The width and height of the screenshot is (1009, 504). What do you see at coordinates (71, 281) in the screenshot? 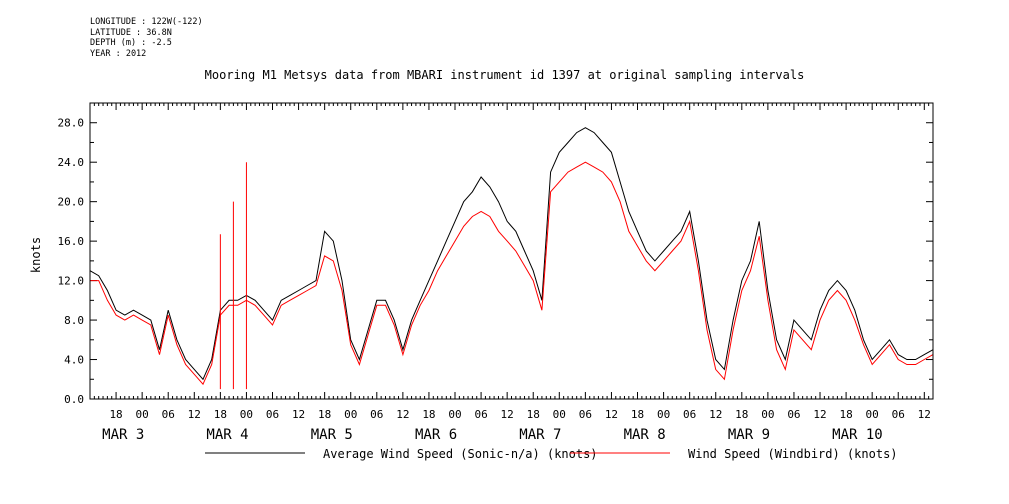
I see `y-tick-label: 12.0` at bounding box center [71, 281].